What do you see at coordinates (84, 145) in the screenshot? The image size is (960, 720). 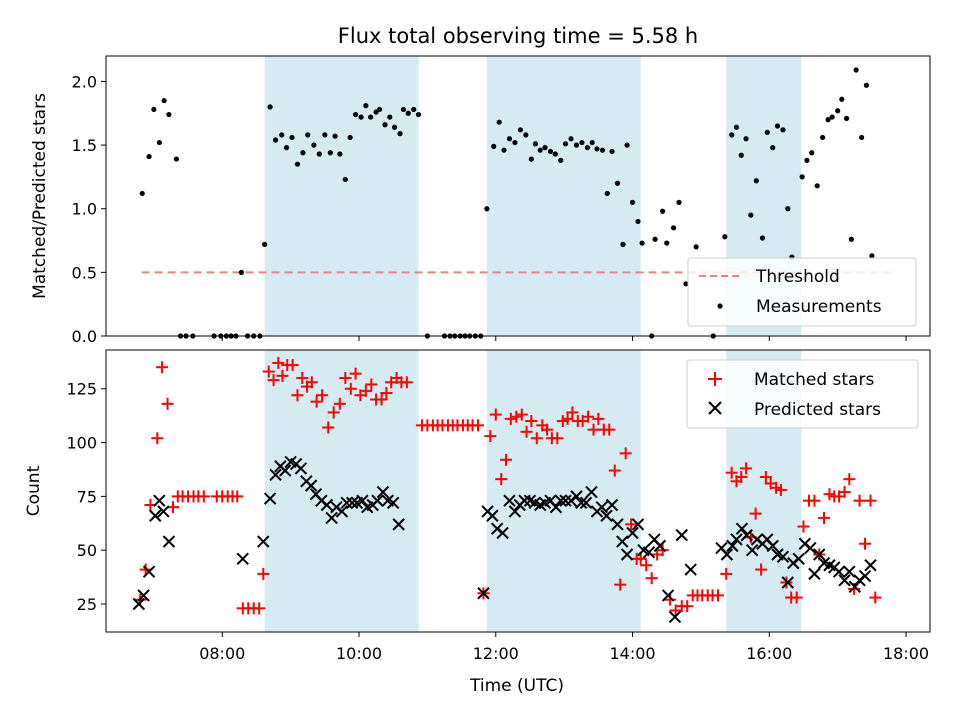 I see `y-tick-label: 1.5` at bounding box center [84, 145].